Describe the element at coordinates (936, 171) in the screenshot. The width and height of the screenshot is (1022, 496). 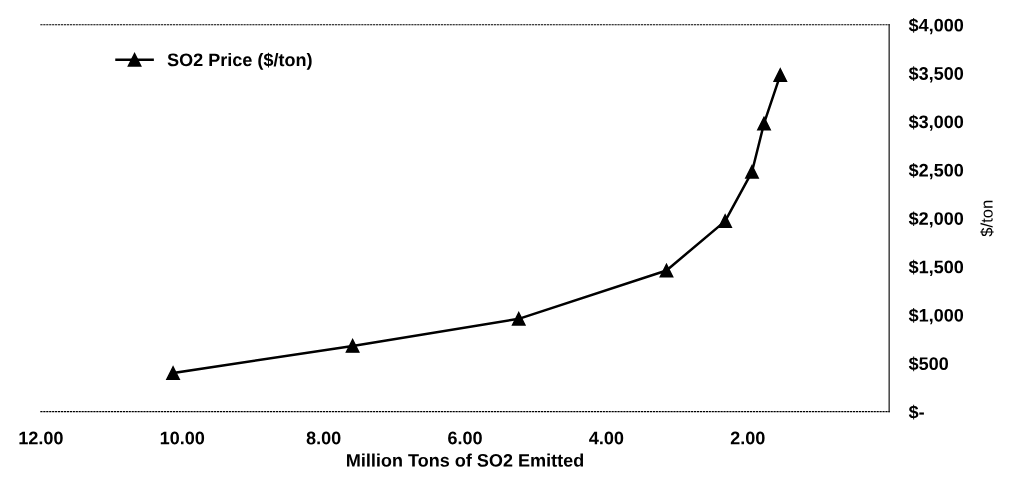
I see `y2-tick-label: $2,500` at that location.